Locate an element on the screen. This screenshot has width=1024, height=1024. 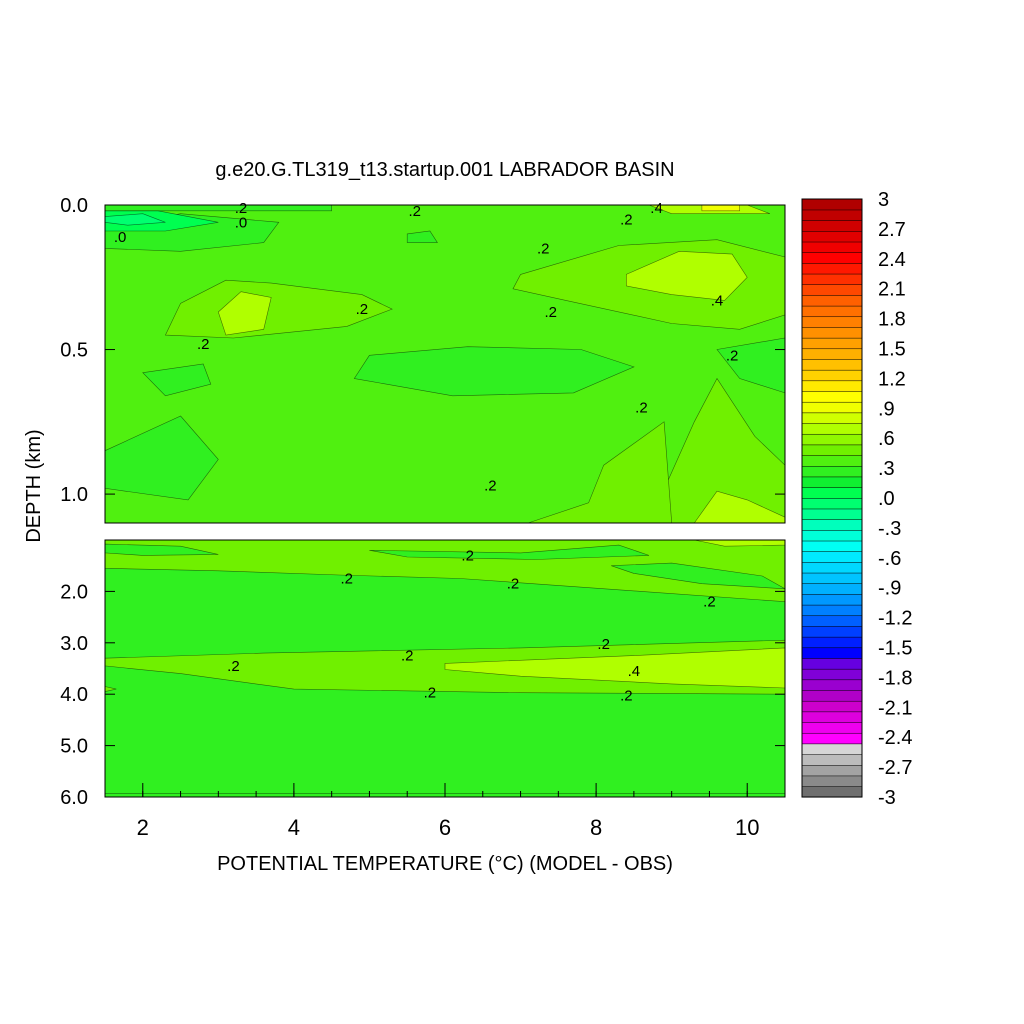
colorbar-label: .6 is located at coordinates (886, 439).